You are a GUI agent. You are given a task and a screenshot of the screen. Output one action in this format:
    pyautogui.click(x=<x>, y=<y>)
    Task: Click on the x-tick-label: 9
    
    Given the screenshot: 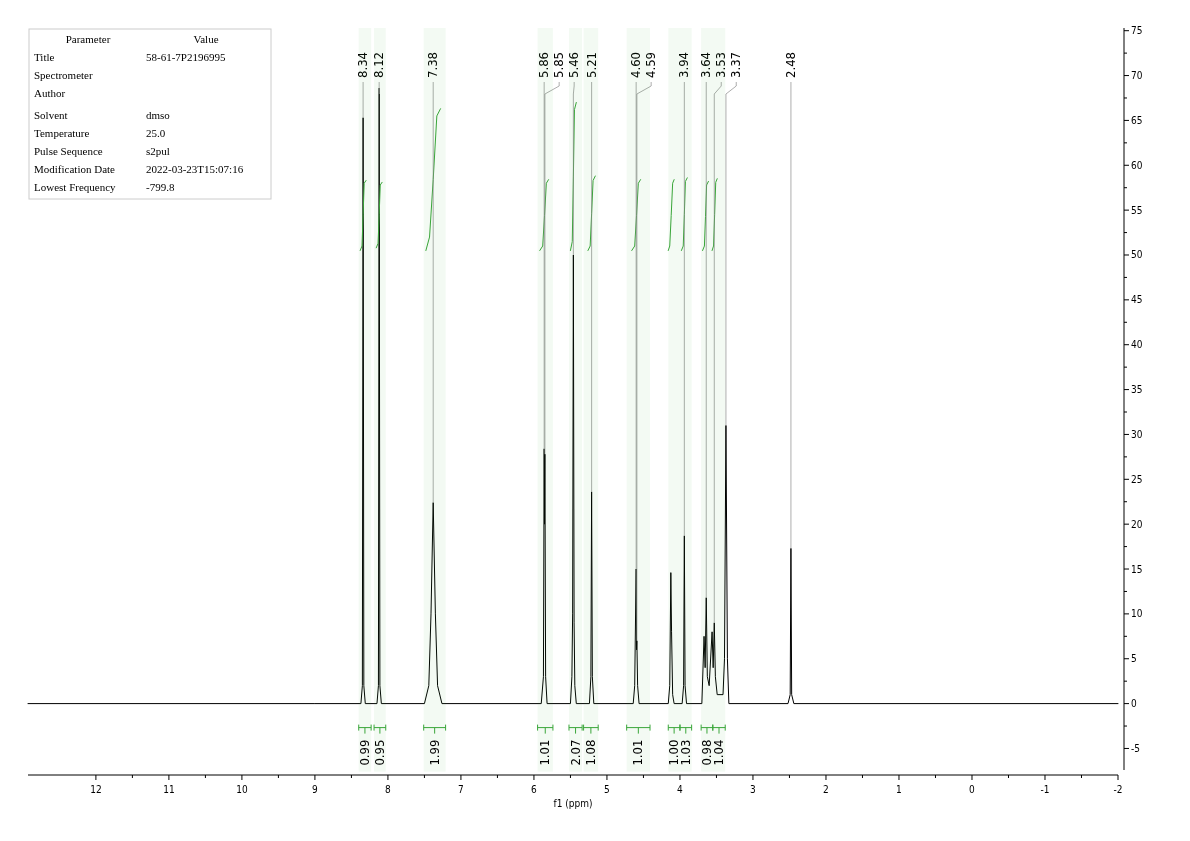 What is the action you would take?
    pyautogui.click(x=315, y=789)
    